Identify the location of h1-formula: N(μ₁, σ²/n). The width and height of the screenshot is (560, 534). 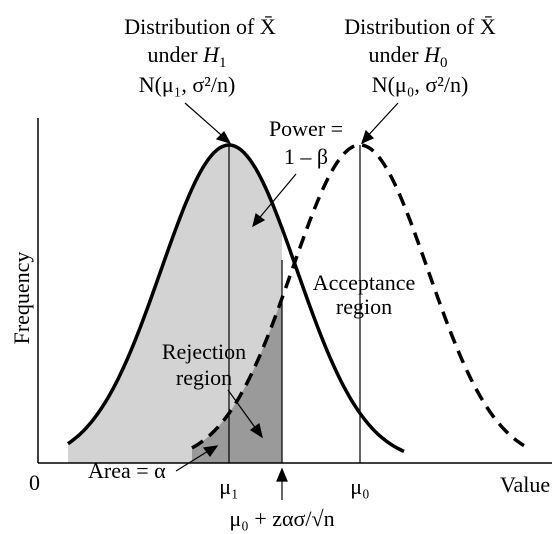
(187, 84).